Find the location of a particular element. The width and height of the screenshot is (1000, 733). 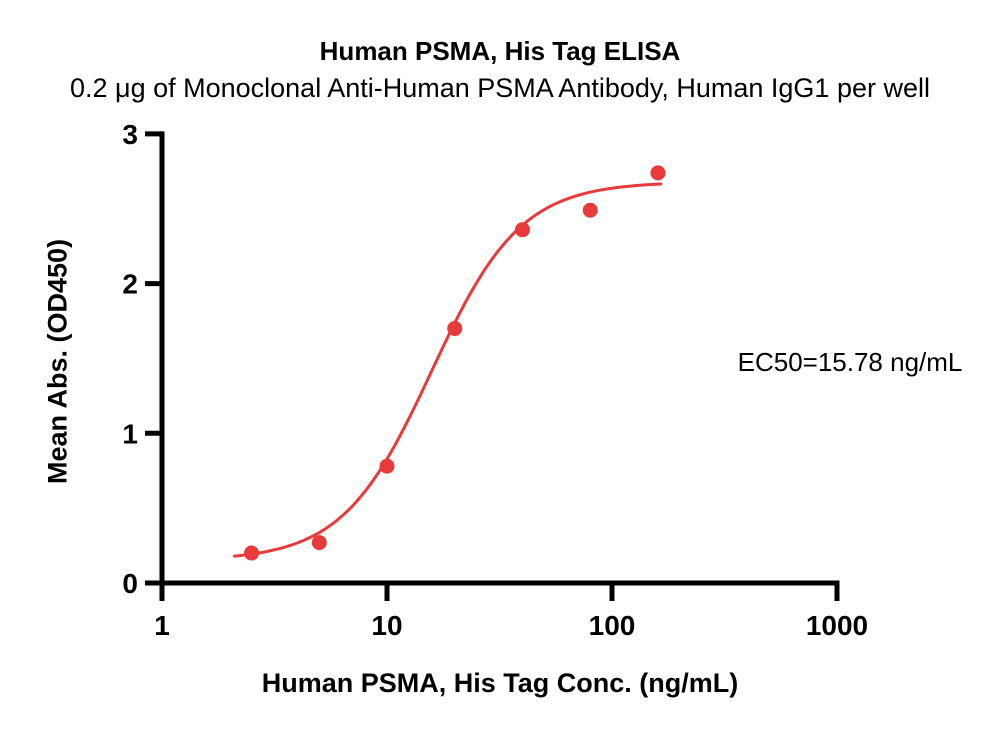

x-tick-label-10: 10 is located at coordinates (386, 625).